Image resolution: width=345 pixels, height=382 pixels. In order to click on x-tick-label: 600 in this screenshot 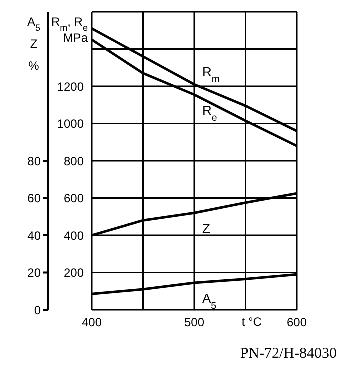, I will do `click(297, 323)`.